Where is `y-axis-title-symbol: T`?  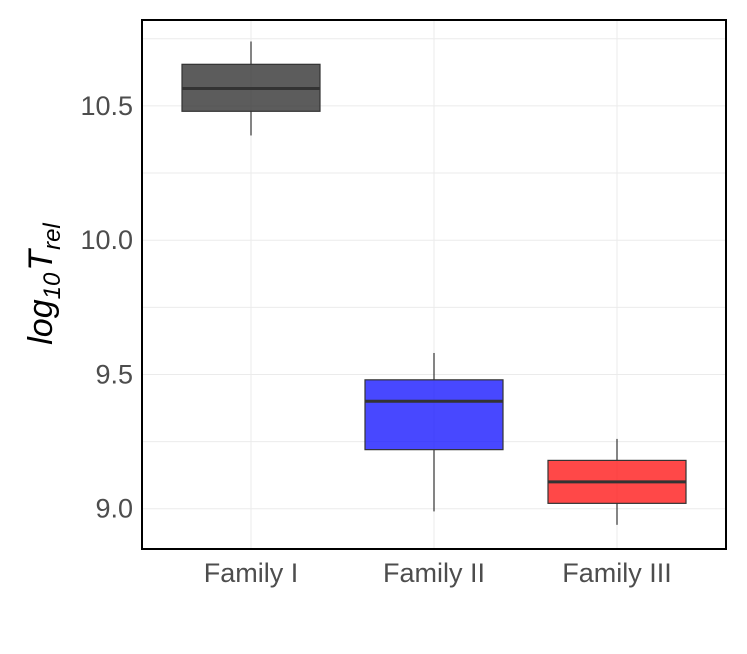
y-axis-title-symbol: T is located at coordinates (41, 259).